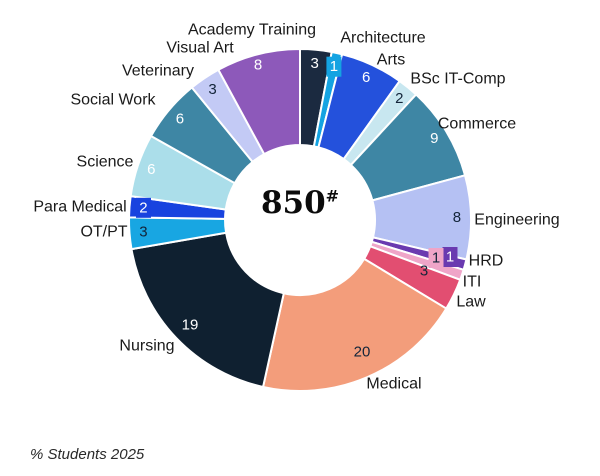  Describe the element at coordinates (212, 89) in the screenshot. I see `value-label-veterinary: 3` at that location.